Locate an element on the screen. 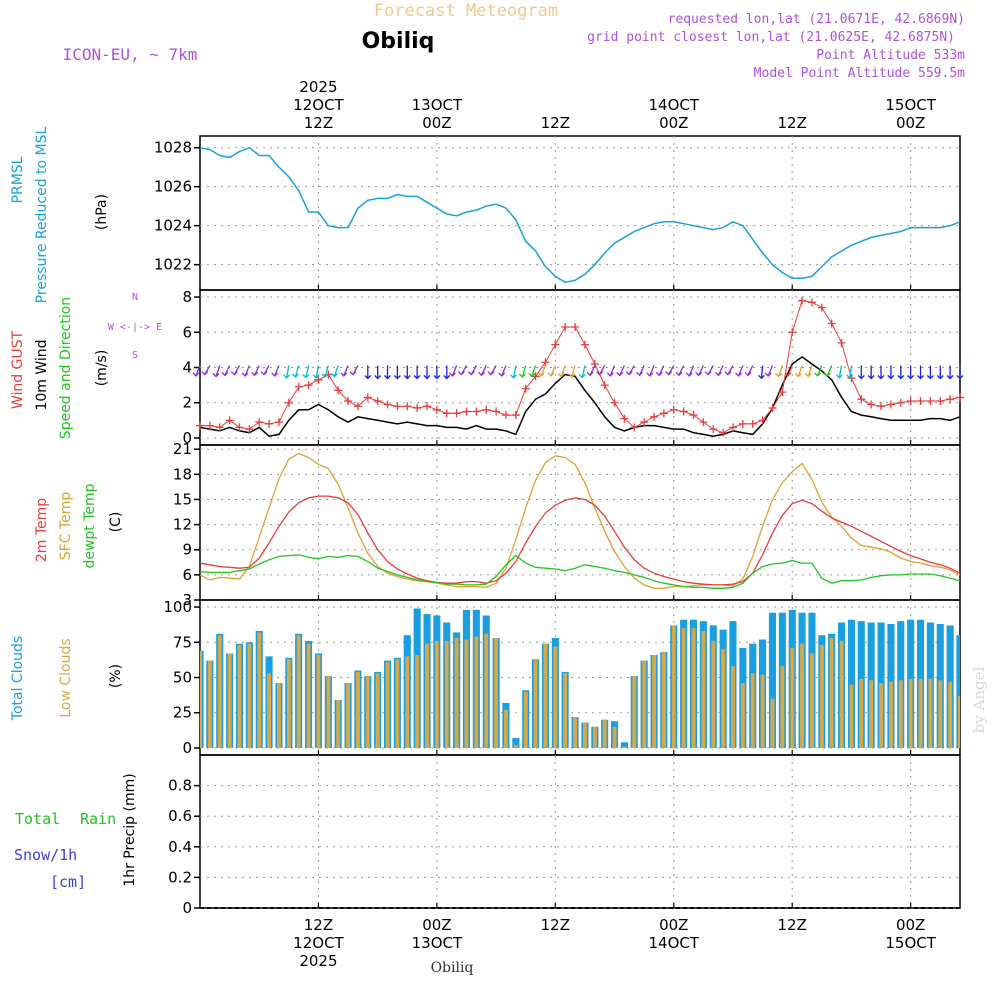  requested-coordinates: requested lon,lat (21.0671E, 42.6869N) is located at coordinates (816, 19).